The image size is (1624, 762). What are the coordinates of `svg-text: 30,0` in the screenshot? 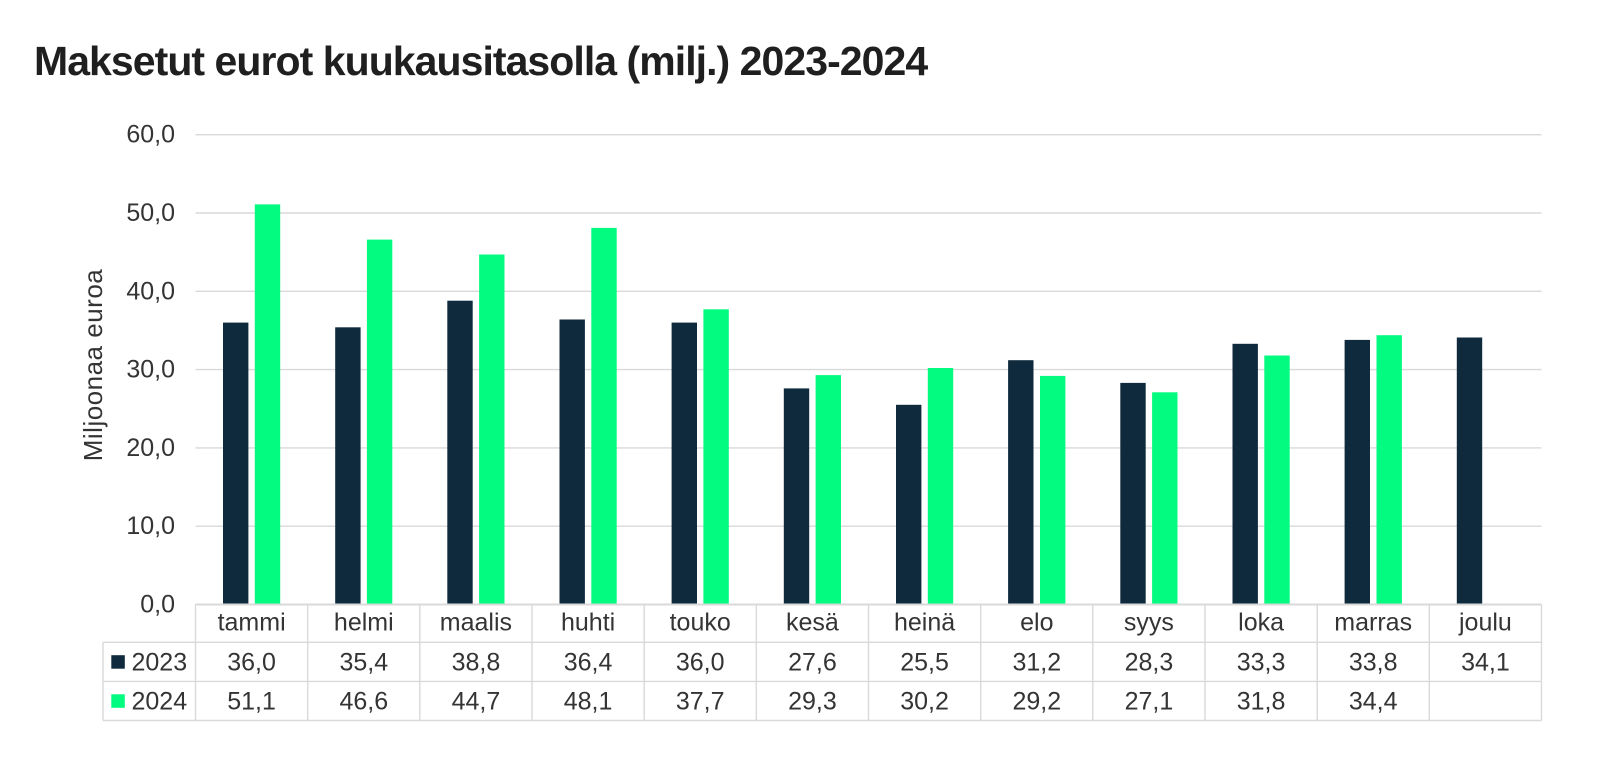 It's located at (150, 370).